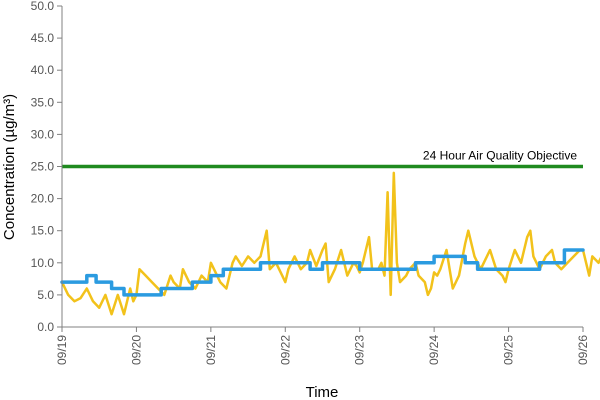 The width and height of the screenshot is (600, 400). I want to click on x-tick-label: 09/25, so click(509, 350).